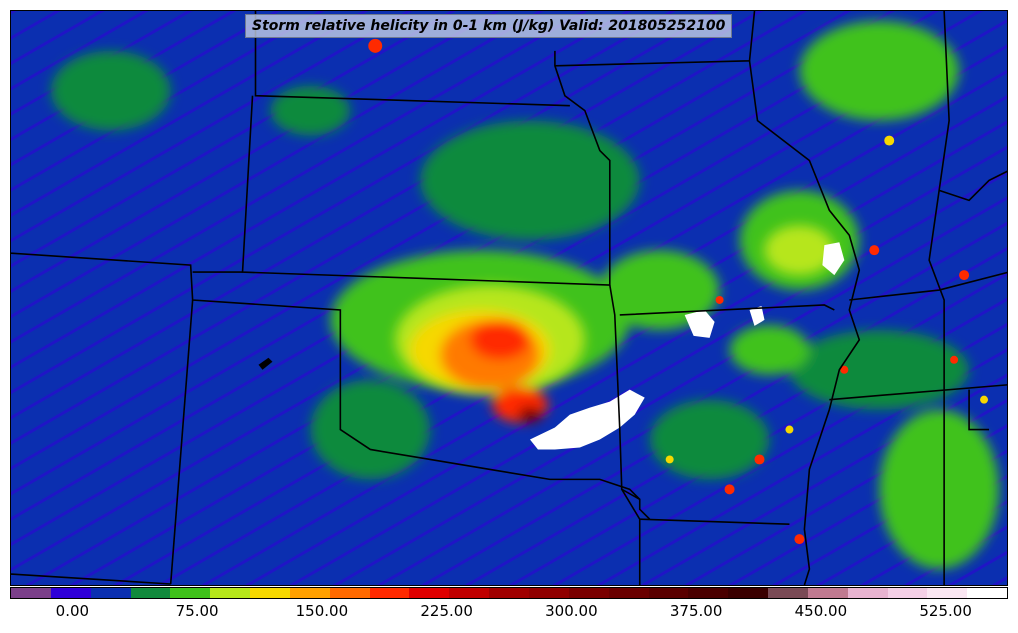 This screenshot has height=633, width=1018. Describe the element at coordinates (197, 611) in the screenshot. I see `colorbar-tick-label: 75.00` at that location.